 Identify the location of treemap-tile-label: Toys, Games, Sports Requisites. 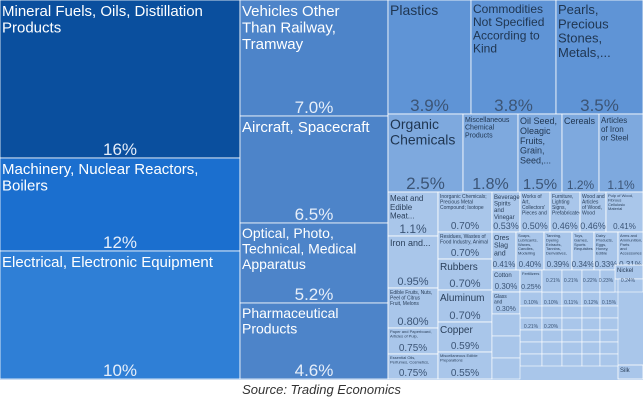
(583, 242).